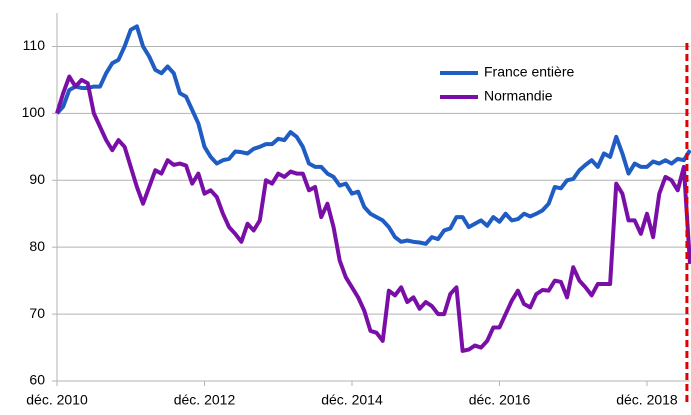  What do you see at coordinates (37, 313) in the screenshot?
I see `y-tick-label: 70` at bounding box center [37, 313].